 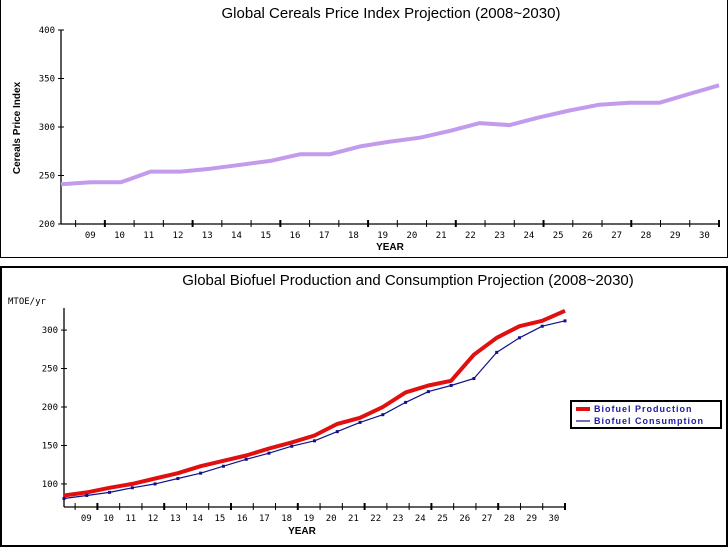 What do you see at coordinates (364, 262) in the screenshot?
I see `panel-separator` at bounding box center [364, 262].